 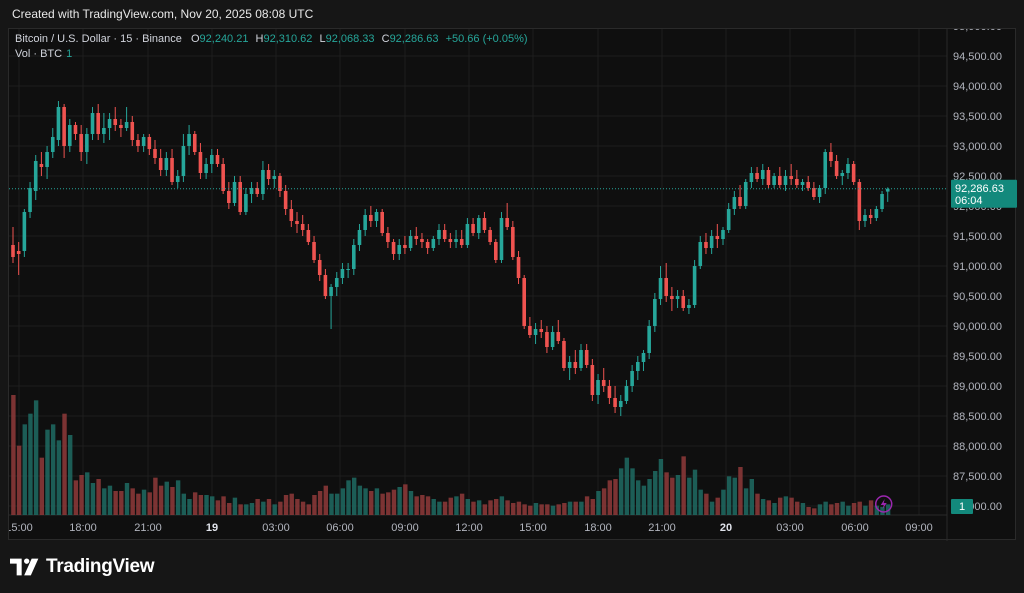 What do you see at coordinates (322, 39) in the screenshot?
I see `low-label: L` at bounding box center [322, 39].